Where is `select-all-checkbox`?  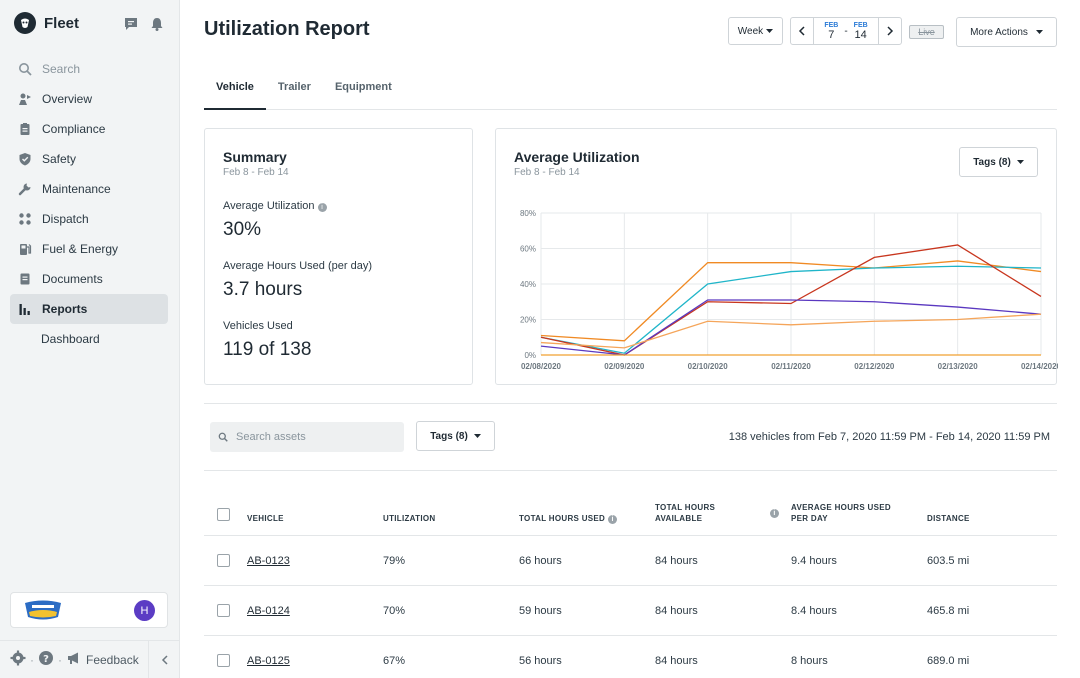
select-all-checkbox is located at coordinates (223, 514).